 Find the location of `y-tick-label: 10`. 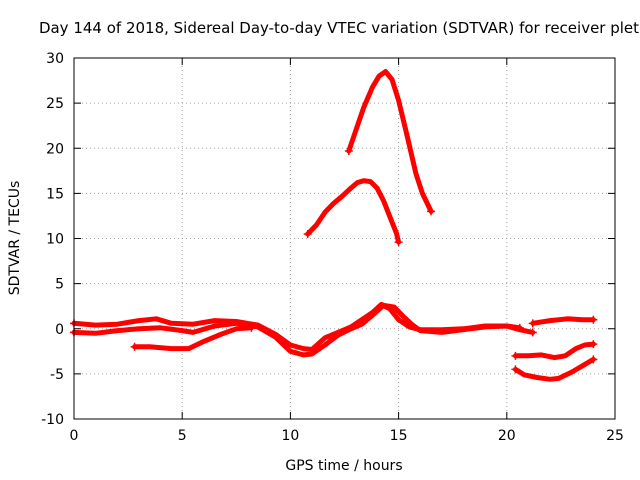

y-tick-label: 10 is located at coordinates (55, 240).